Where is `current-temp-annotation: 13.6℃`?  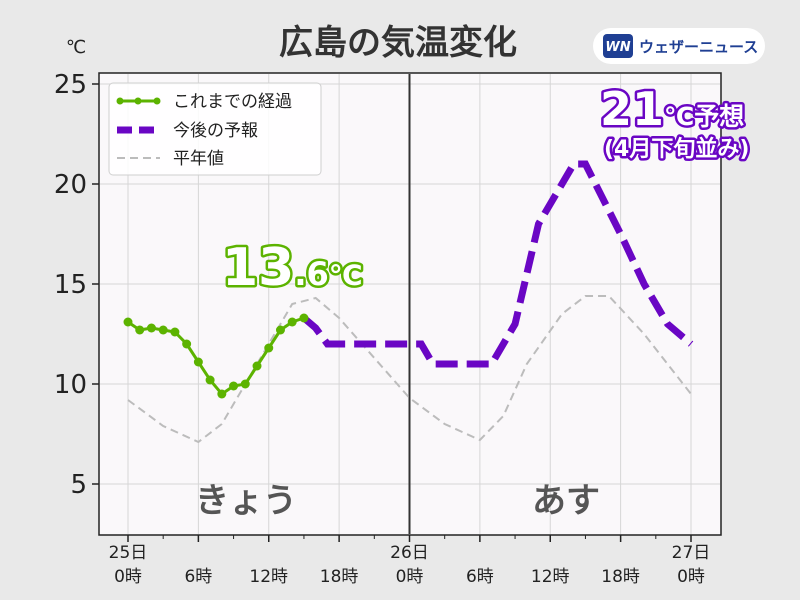 current-temp-annotation: 13.6℃ is located at coordinates (292, 268).